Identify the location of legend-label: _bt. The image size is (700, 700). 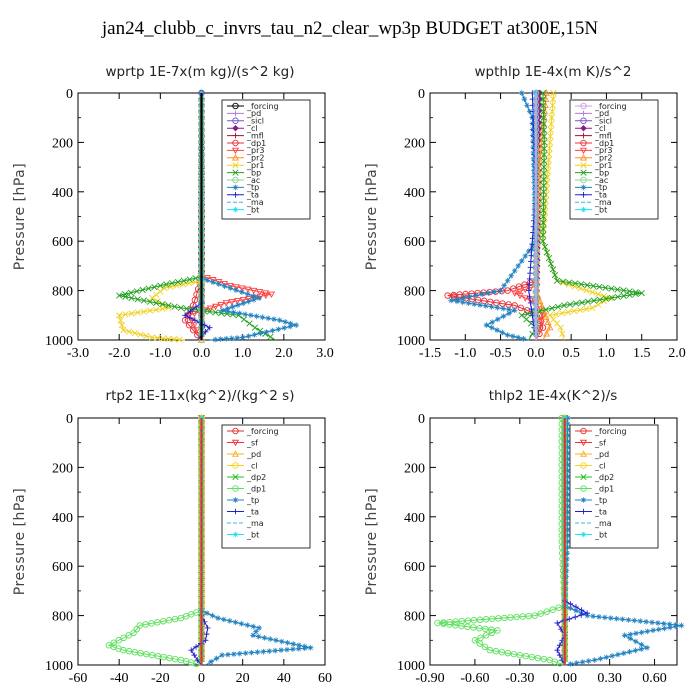
(600, 534).